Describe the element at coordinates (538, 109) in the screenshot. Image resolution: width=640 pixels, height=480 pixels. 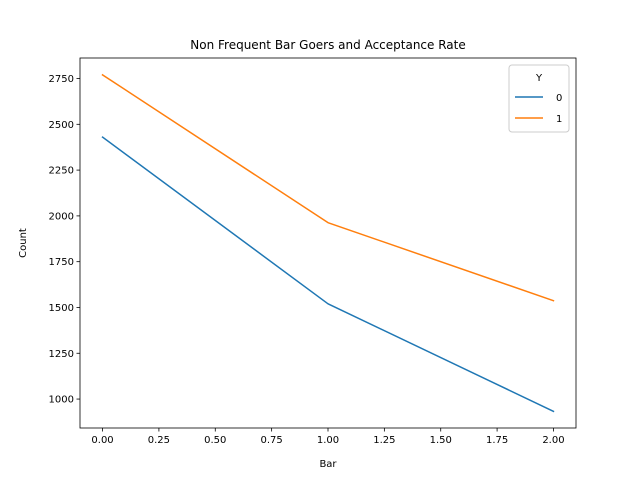
I see `legend-entries: 01` at that location.